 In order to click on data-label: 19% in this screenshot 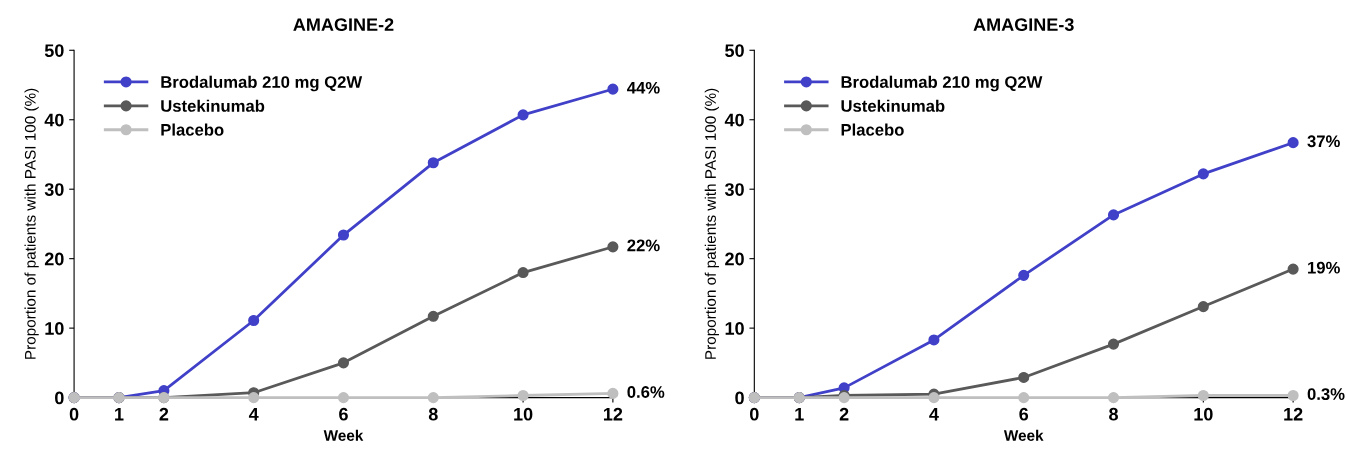, I will do `click(1324, 267)`.